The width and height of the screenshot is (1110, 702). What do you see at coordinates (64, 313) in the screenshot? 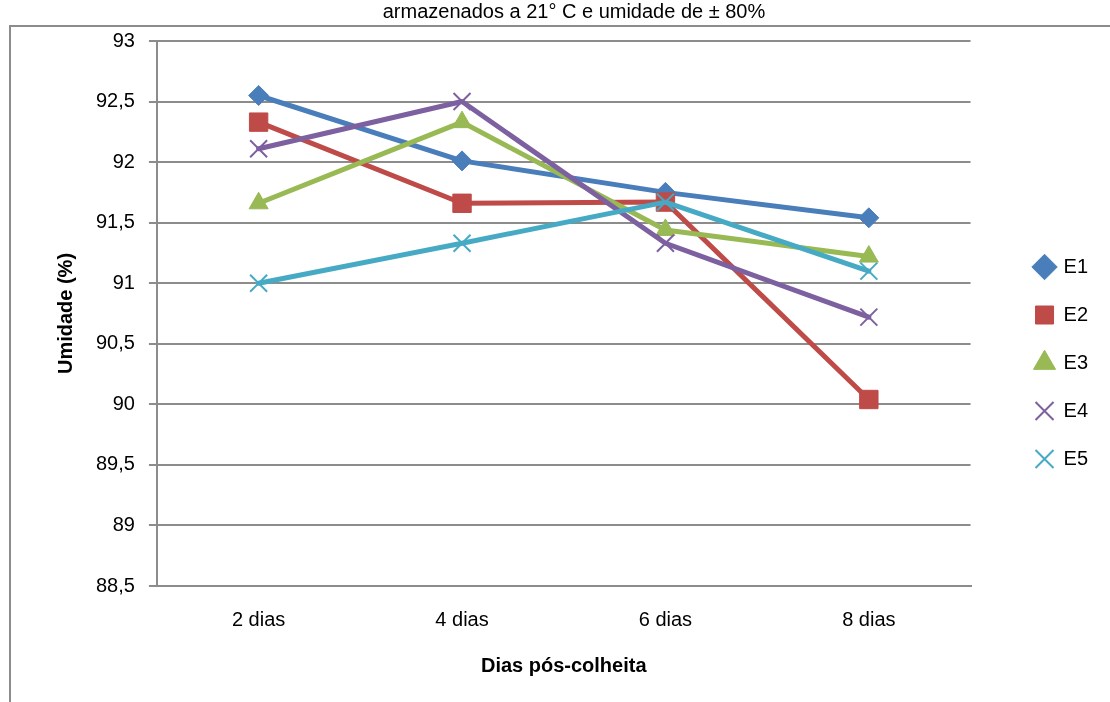
I see `y-axis-title: Umidade (%)` at bounding box center [64, 313].